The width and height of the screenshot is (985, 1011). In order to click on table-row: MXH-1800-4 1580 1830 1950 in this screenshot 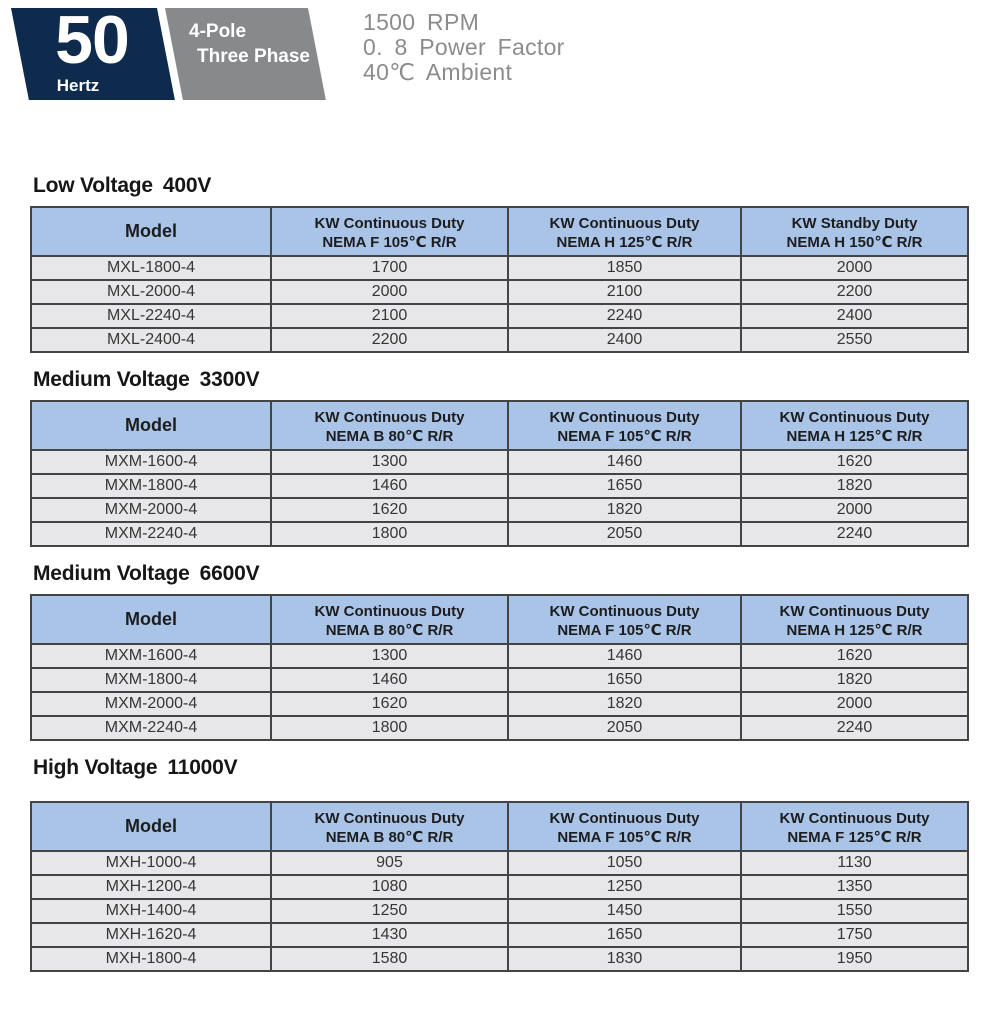, I will do `click(499, 959)`.